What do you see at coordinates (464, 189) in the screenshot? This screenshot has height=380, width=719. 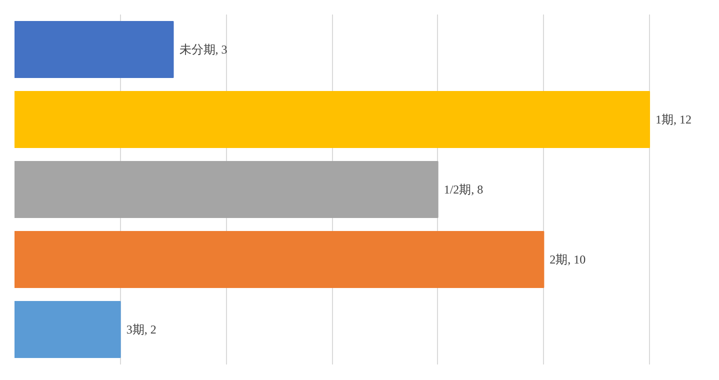 I see `data-label: 1/2期, 8` at bounding box center [464, 189].